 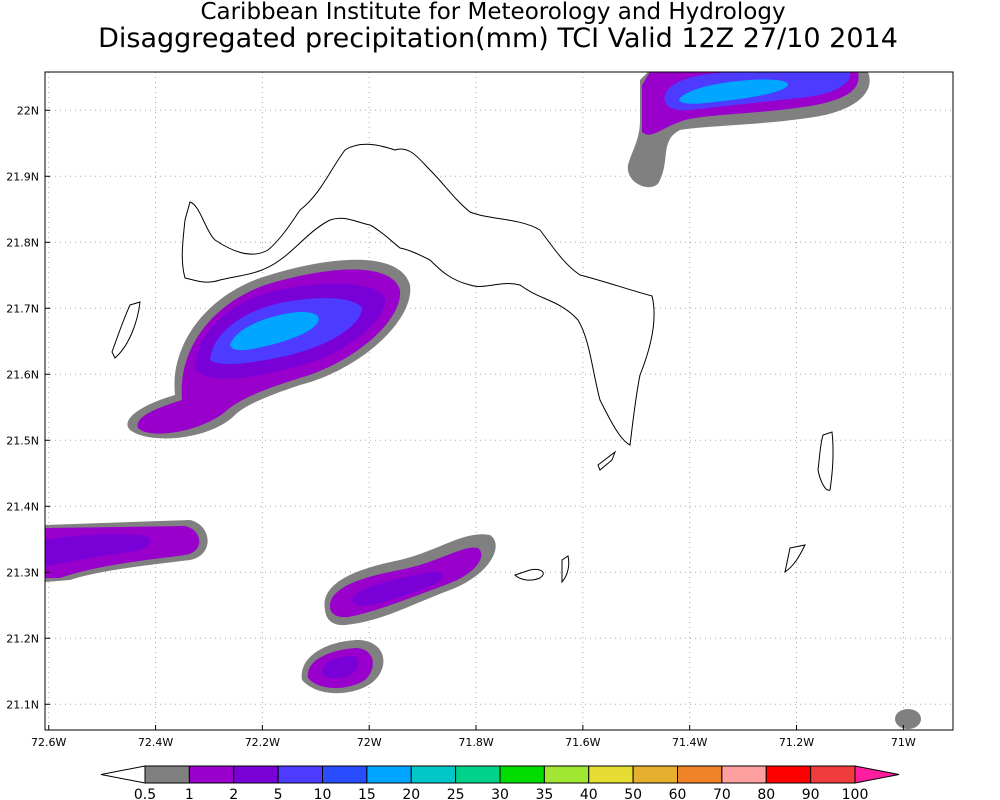 What do you see at coordinates (155, 742) in the screenshot?
I see `lon-tick-label: 72.4W` at bounding box center [155, 742].